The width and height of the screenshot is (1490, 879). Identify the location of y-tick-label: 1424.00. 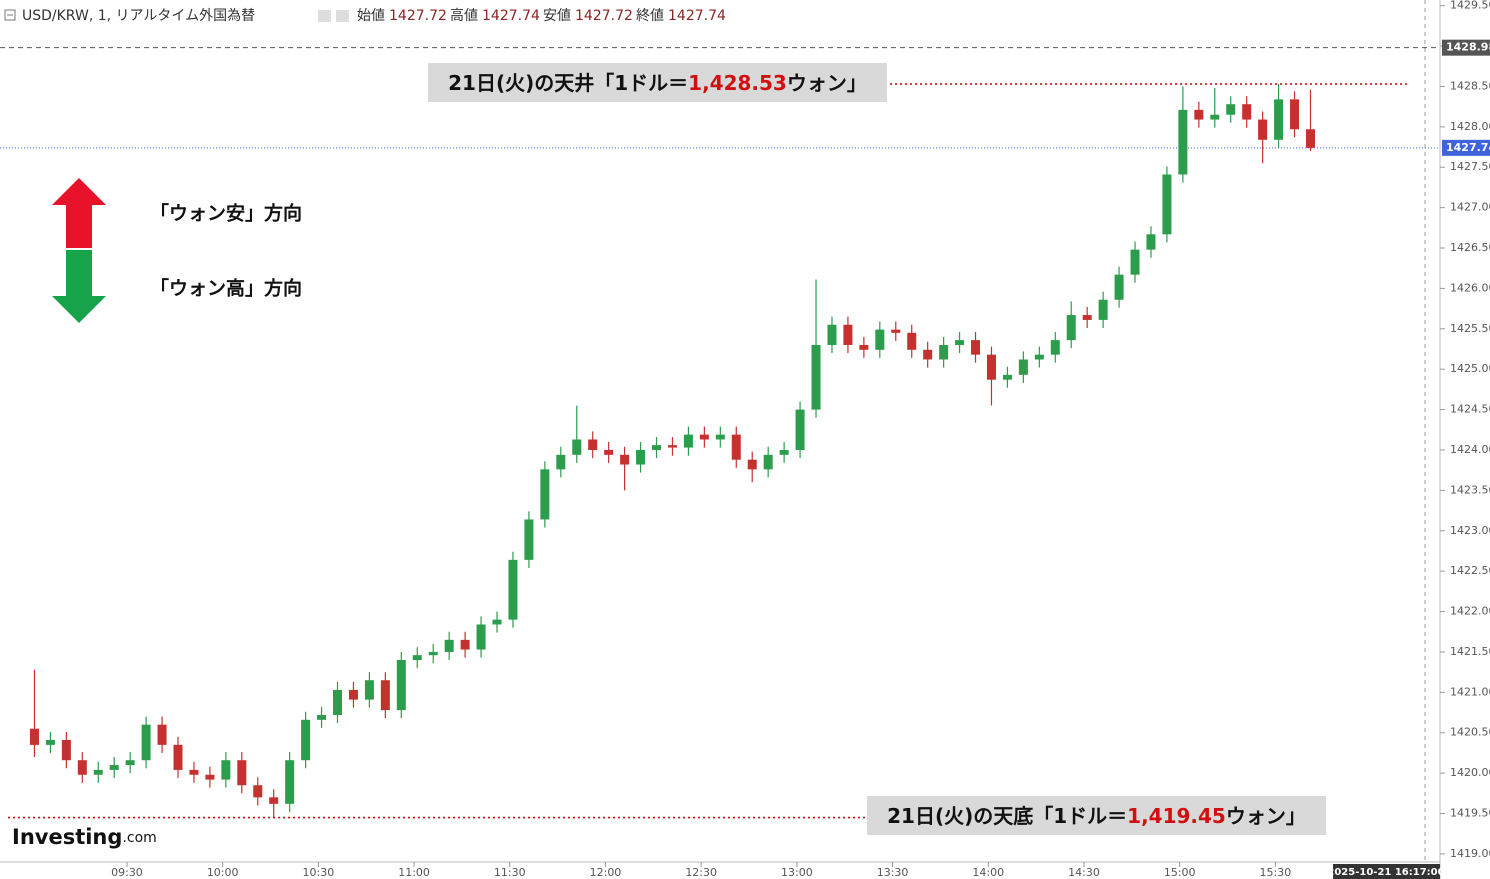
(1470, 449).